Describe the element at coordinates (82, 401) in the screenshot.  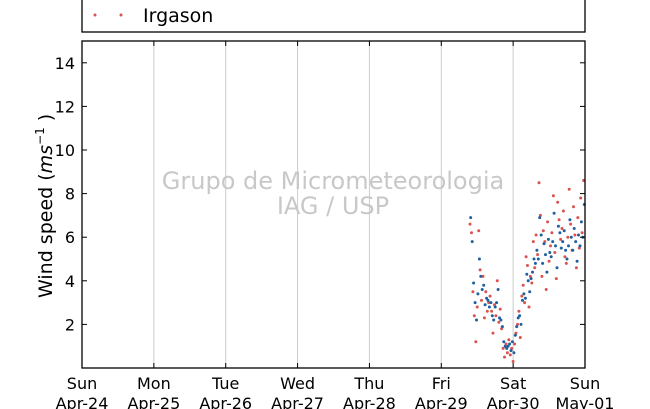
I see `x-tick-label-date: Apr-24` at that location.